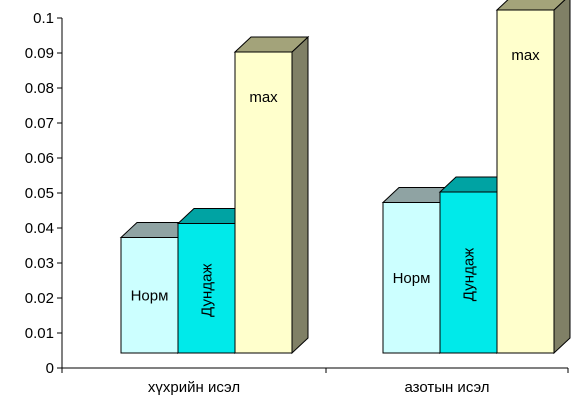 This screenshot has height=401, width=582. Describe the element at coordinates (39, 88) in the screenshot. I see `y-tick-label: 0.08` at that location.